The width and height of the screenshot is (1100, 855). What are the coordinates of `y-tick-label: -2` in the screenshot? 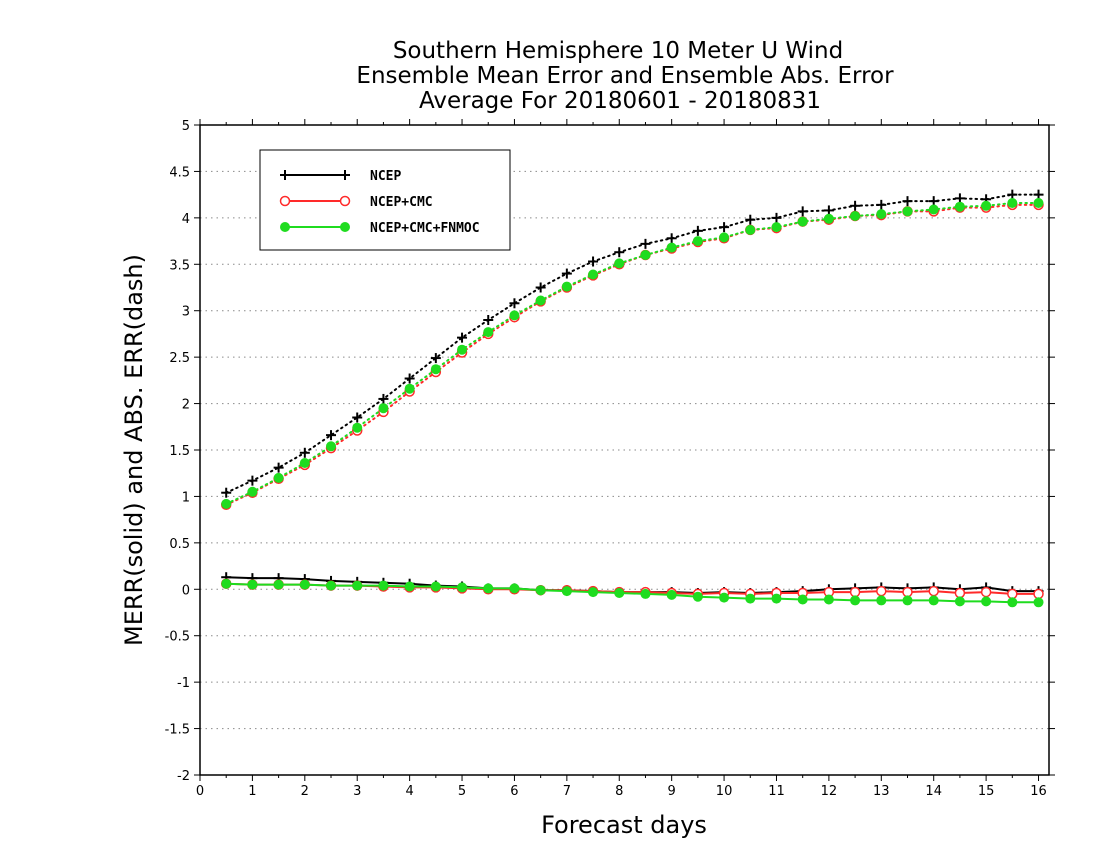 It's located at (183, 776).